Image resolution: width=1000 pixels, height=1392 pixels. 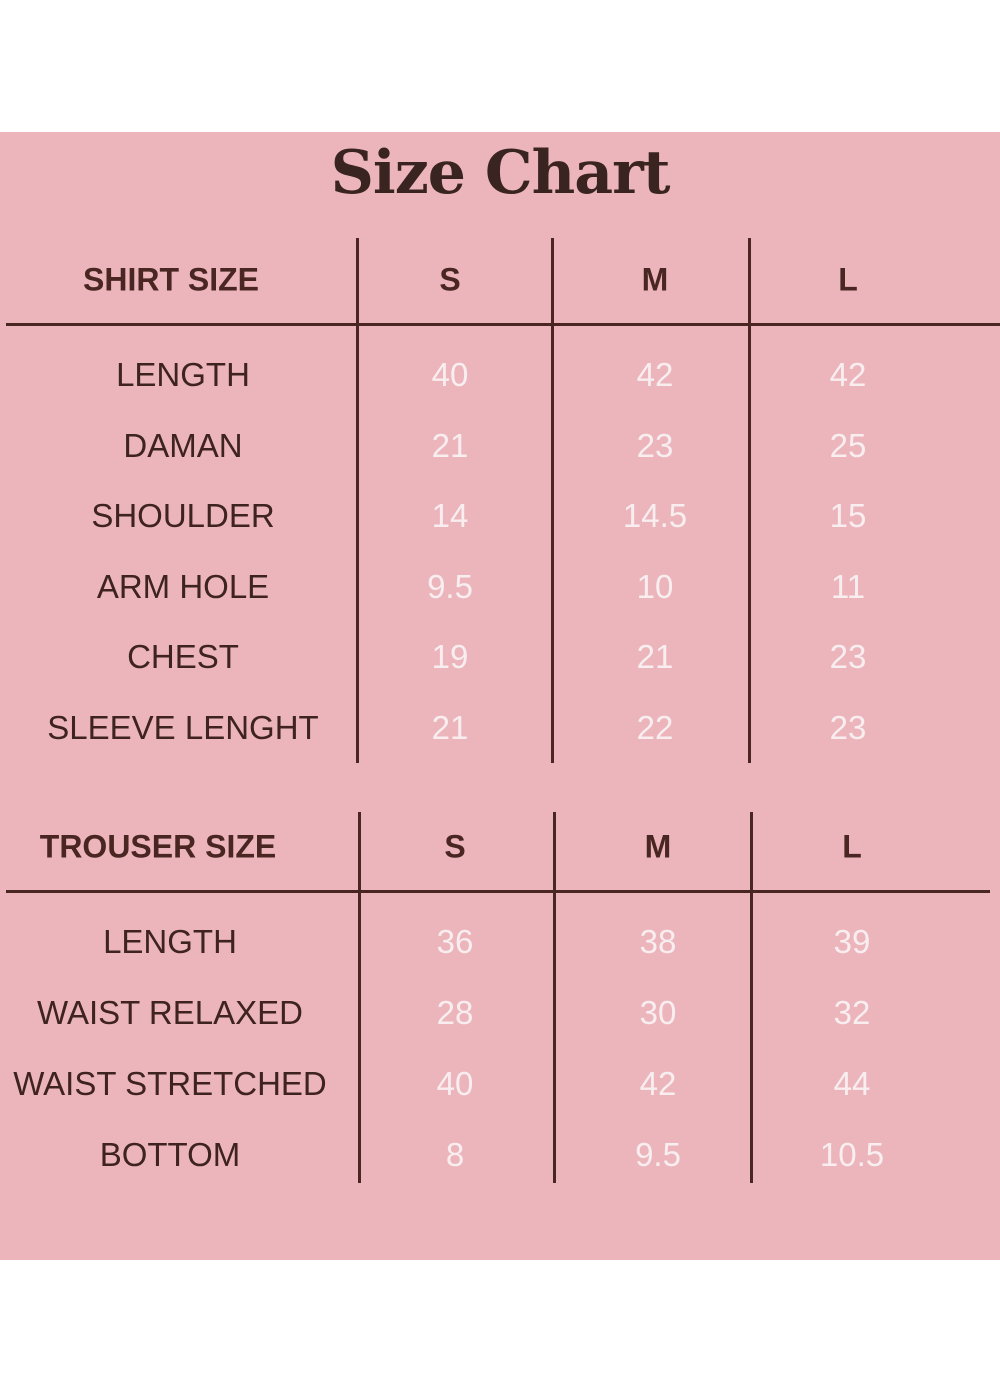 What do you see at coordinates (450, 515) in the screenshot?
I see `shirt-cell-value: 14` at bounding box center [450, 515].